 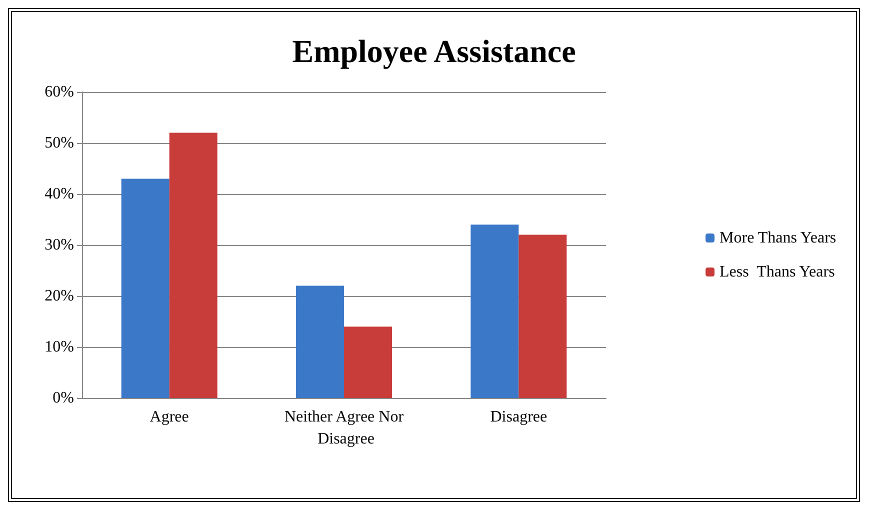 What do you see at coordinates (434, 51) in the screenshot?
I see `chart-title: Employee Assistance` at bounding box center [434, 51].